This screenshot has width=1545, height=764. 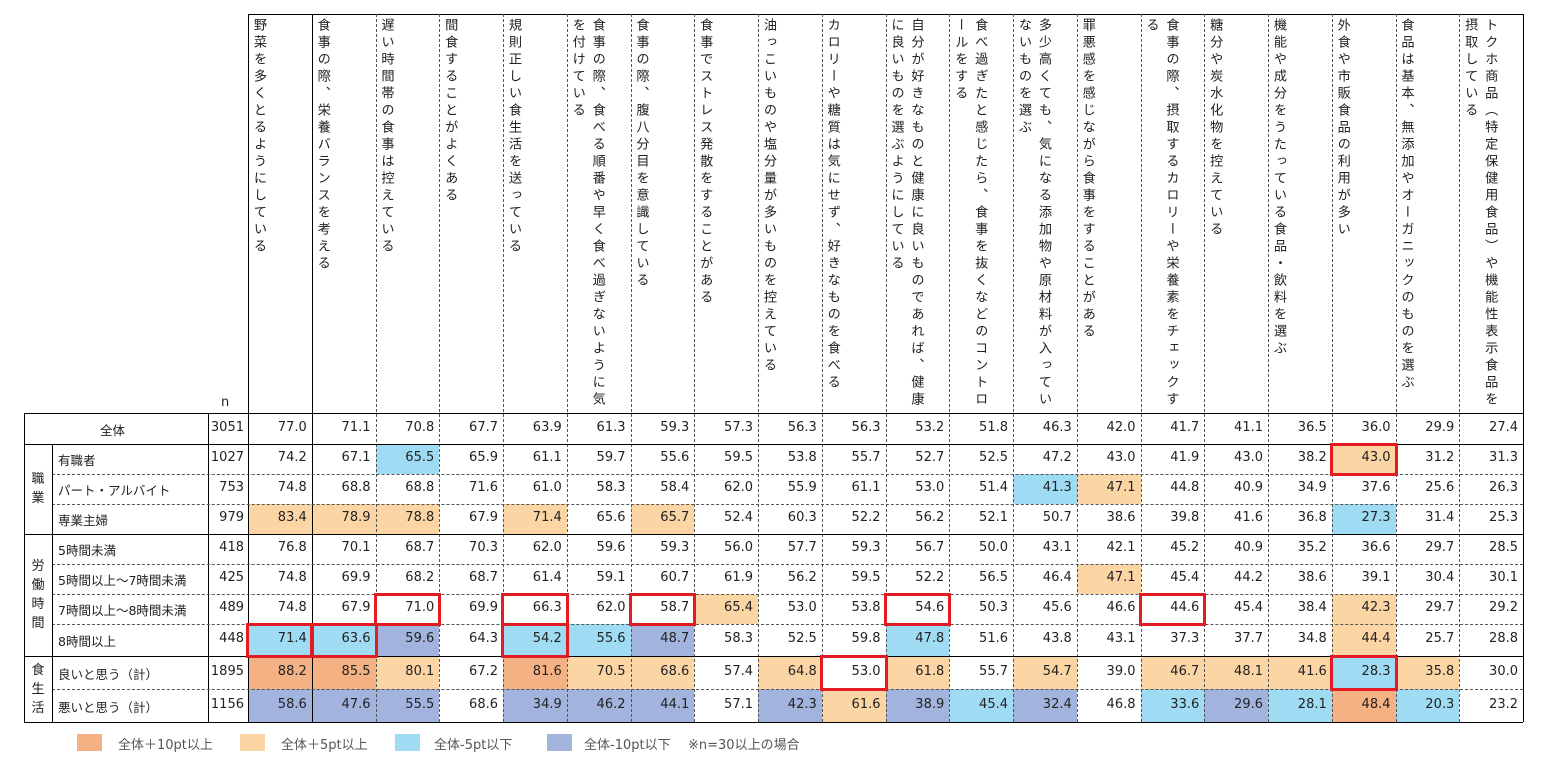 I want to click on column-header: 機能や成分をうたっている食品・飲料を選ぶ, so click(x=1300, y=213).